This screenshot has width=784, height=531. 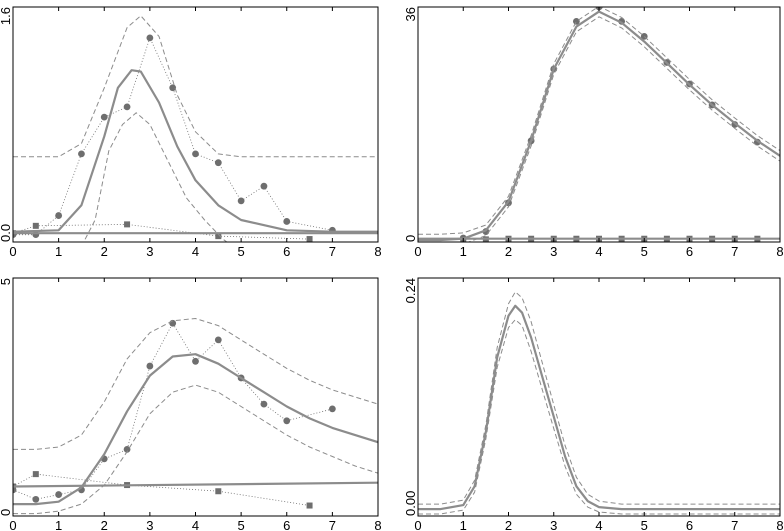 I want to click on y-tick-label: 0.00, so click(x=410, y=503).